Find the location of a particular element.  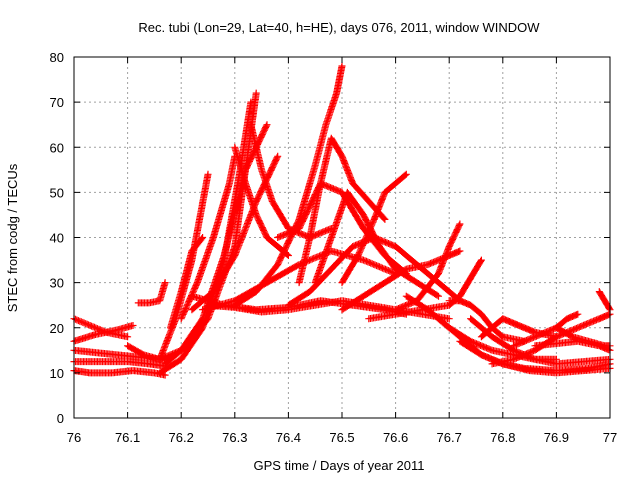

y-tick-label: 30 is located at coordinates (57, 283).